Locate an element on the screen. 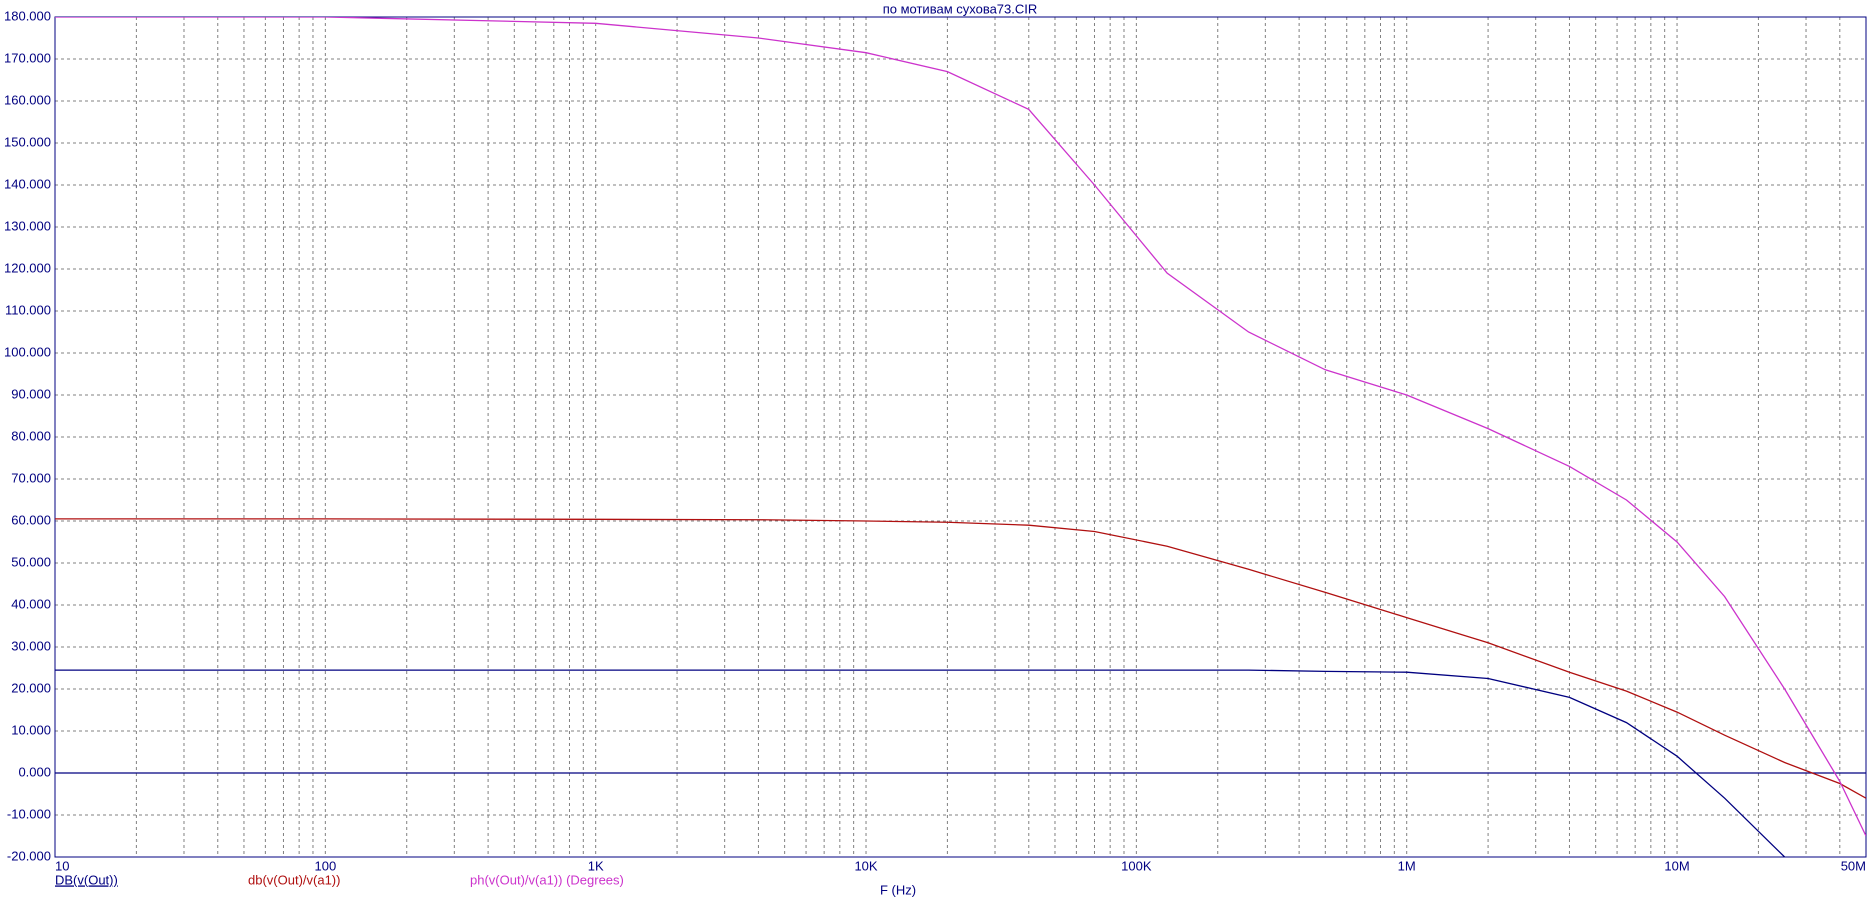 The image size is (1876, 901). y-tick-label: 20.000 is located at coordinates (31, 687).